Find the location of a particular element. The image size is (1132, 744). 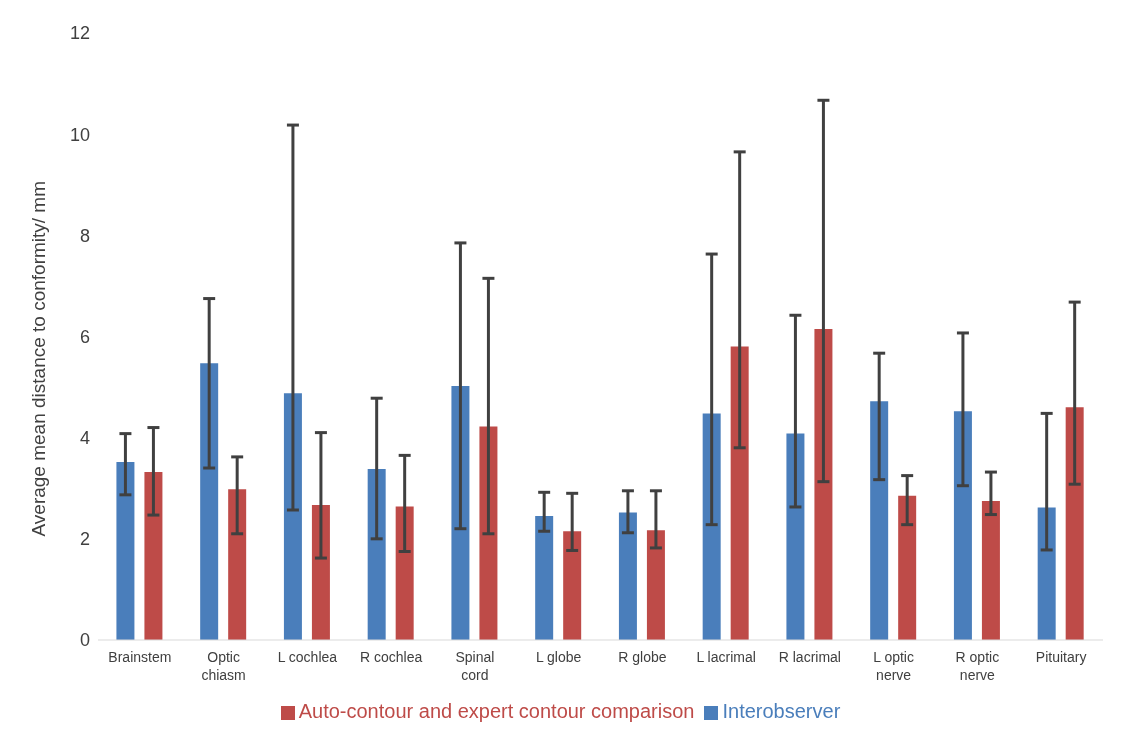

legend-label: Interobserver is located at coordinates (781, 711).